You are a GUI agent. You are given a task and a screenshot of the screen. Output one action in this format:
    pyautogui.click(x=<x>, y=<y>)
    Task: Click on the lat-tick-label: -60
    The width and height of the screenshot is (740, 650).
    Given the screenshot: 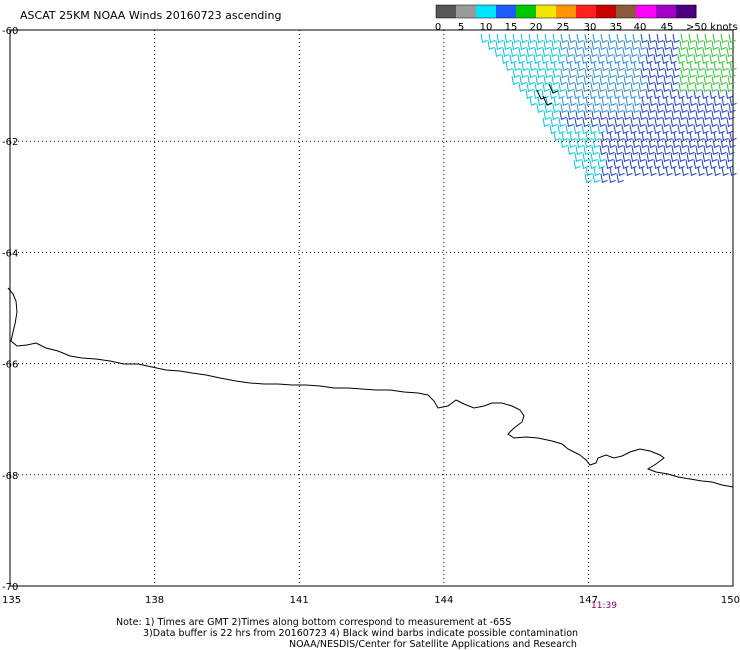 What is the action you would take?
    pyautogui.click(x=10, y=31)
    